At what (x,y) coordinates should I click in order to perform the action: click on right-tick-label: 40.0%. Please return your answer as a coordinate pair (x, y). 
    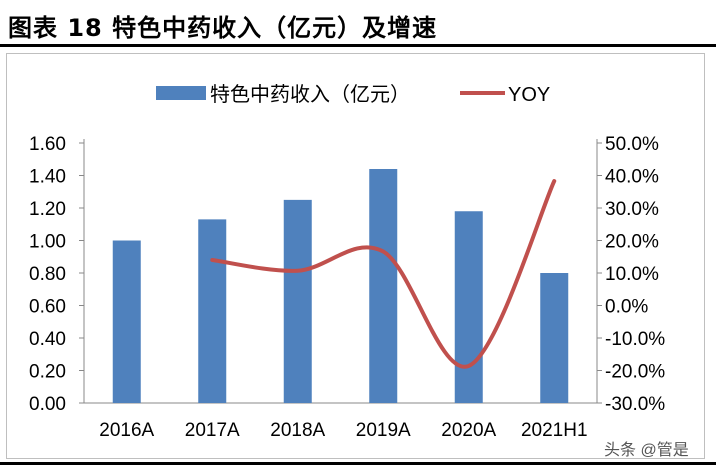
    Looking at the image, I should click on (632, 177).